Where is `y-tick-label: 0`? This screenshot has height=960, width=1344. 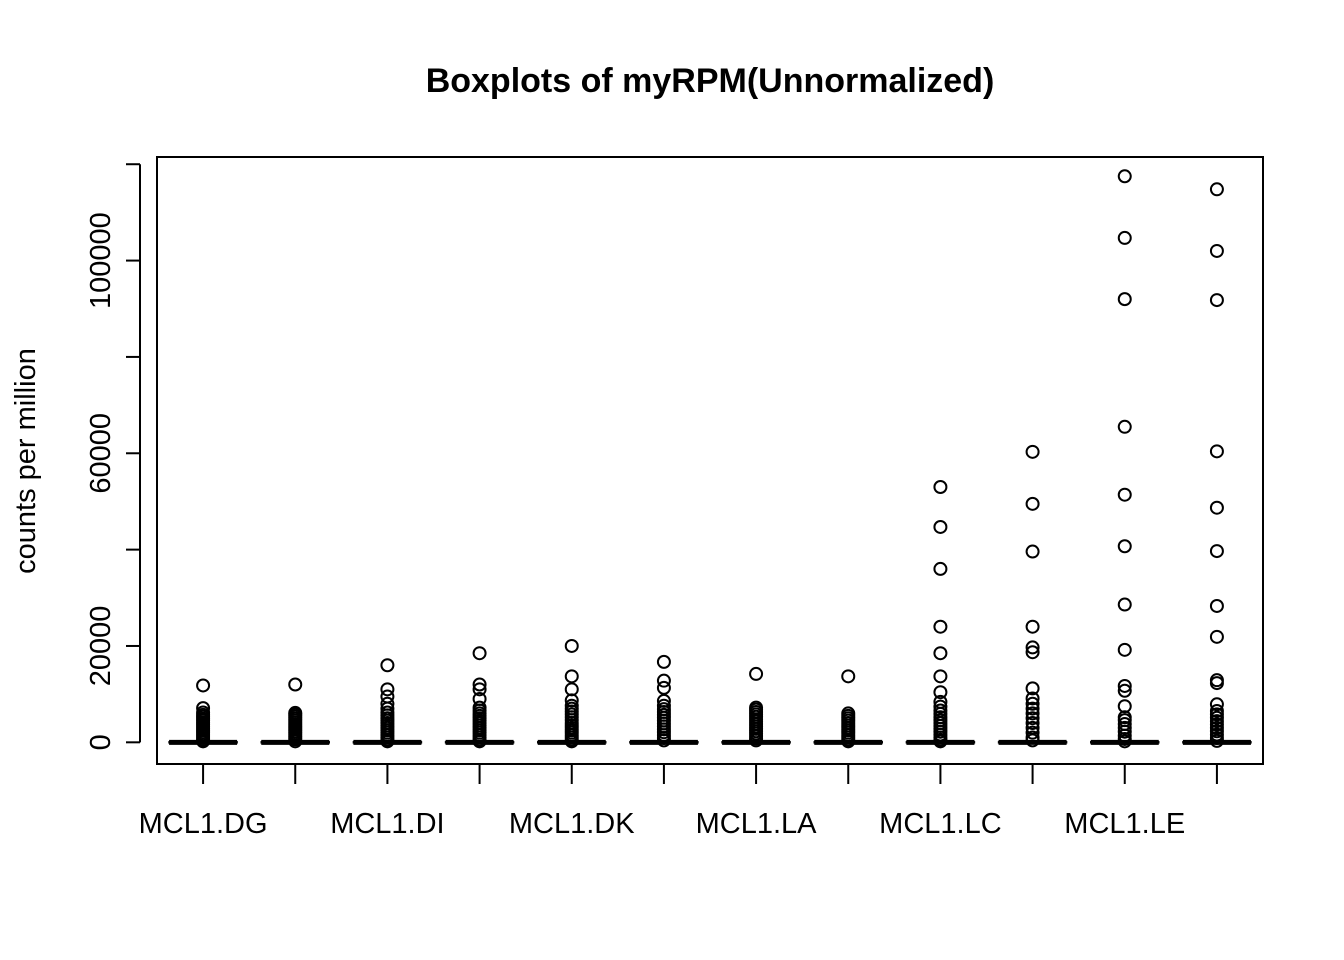 y-tick-label: 0 is located at coordinates (101, 742).